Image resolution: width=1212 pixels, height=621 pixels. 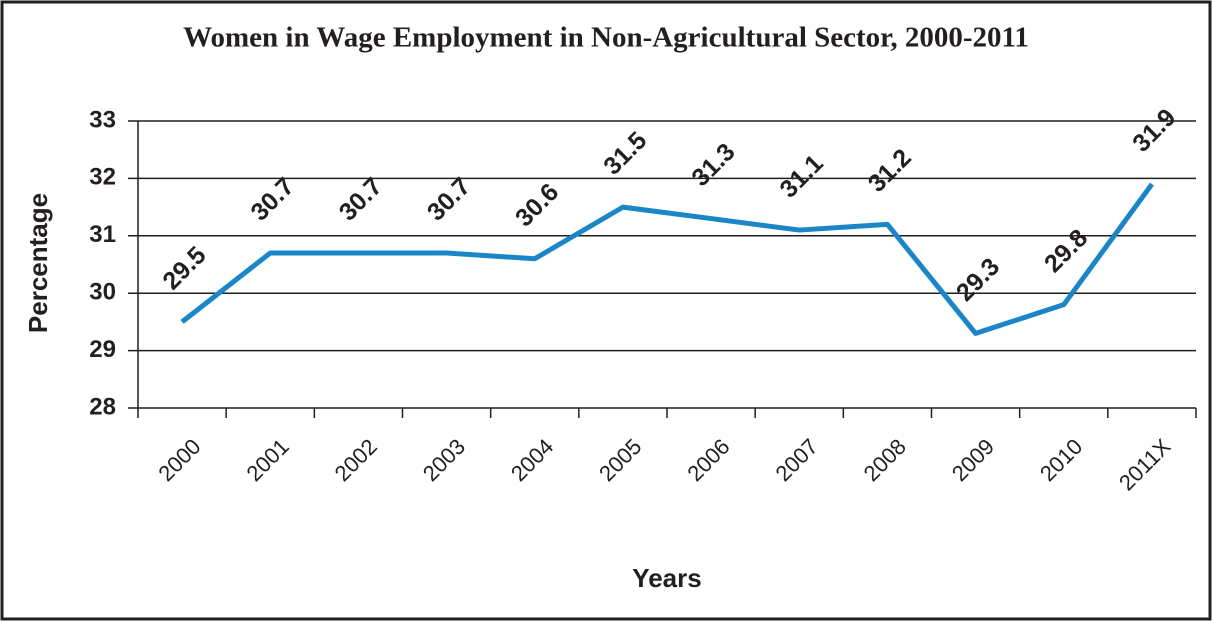 What do you see at coordinates (102, 119) in the screenshot?
I see `y-tick-label: 33` at bounding box center [102, 119].